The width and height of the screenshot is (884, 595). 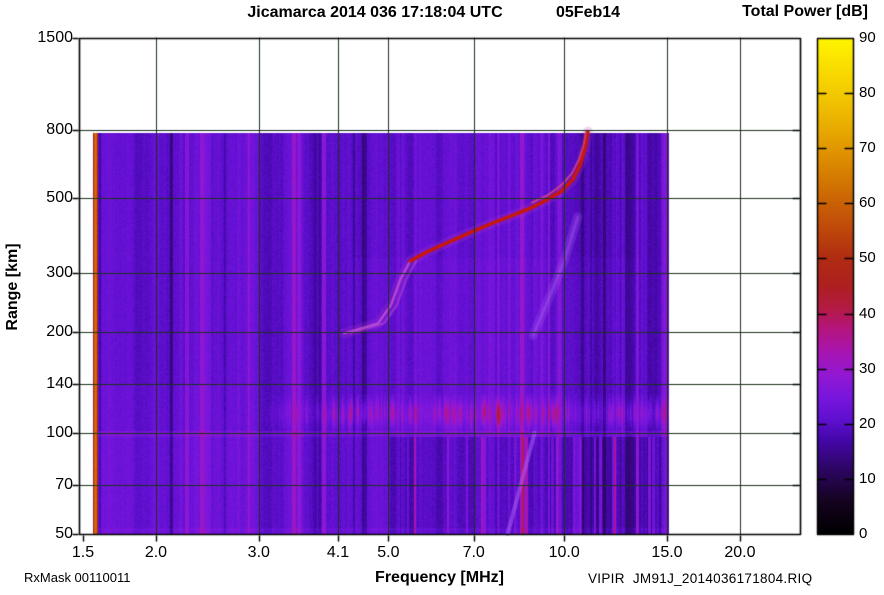 I want to click on x-tick-label: 15.0, so click(x=667, y=552).